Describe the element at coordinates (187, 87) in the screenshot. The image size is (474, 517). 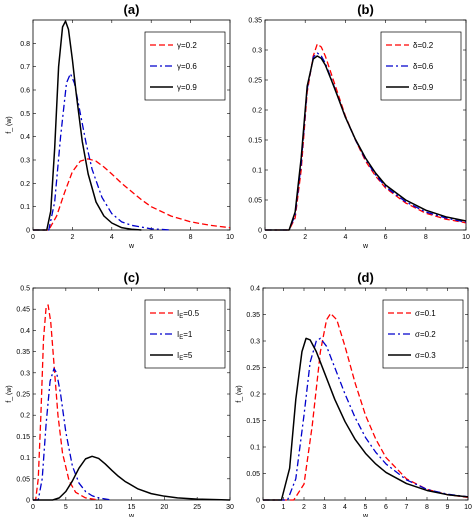
I see `series-legend-label: γ=0.9` at that location.